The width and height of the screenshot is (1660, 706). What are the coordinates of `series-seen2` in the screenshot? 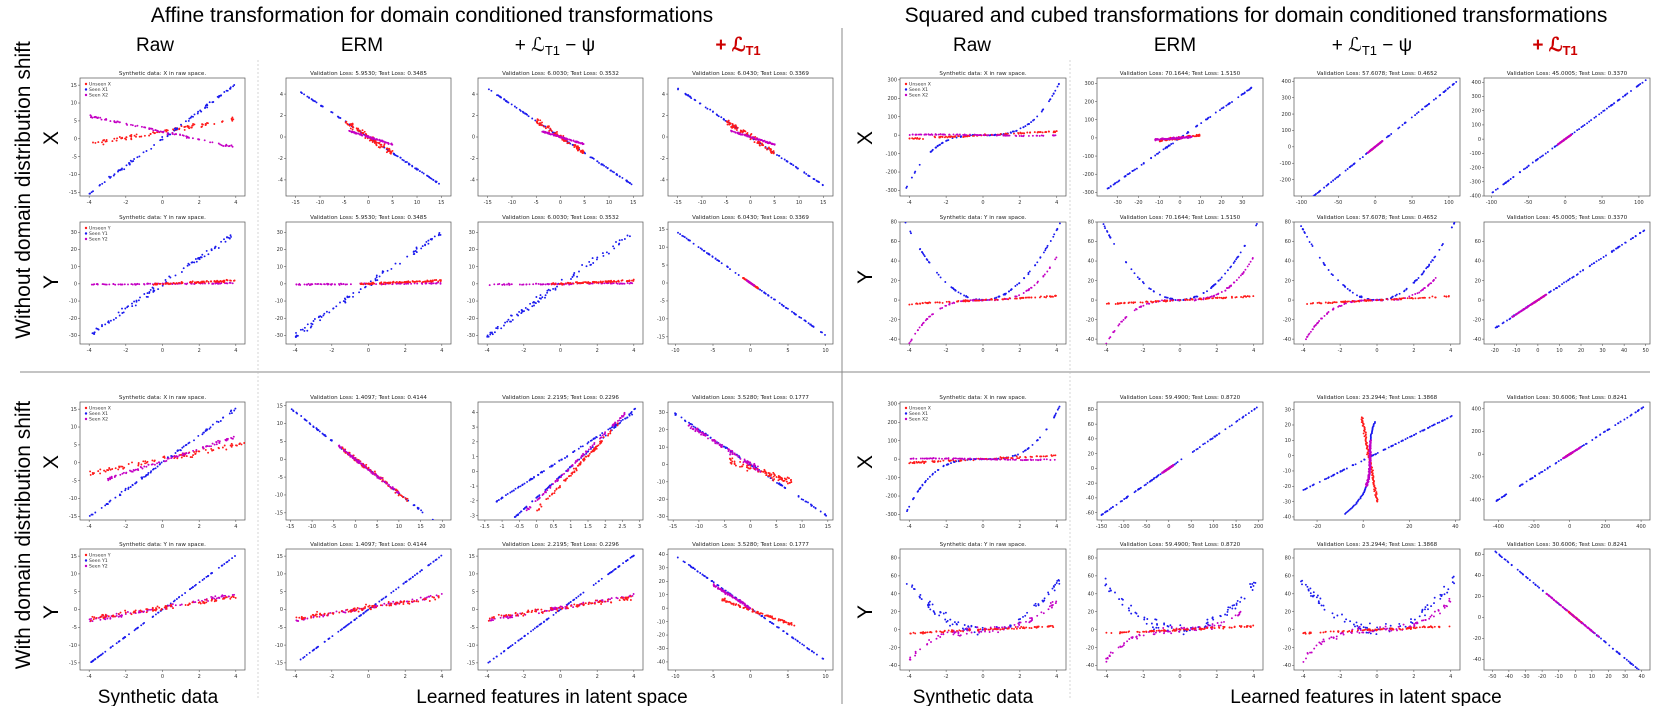 It's located at (724, 448).